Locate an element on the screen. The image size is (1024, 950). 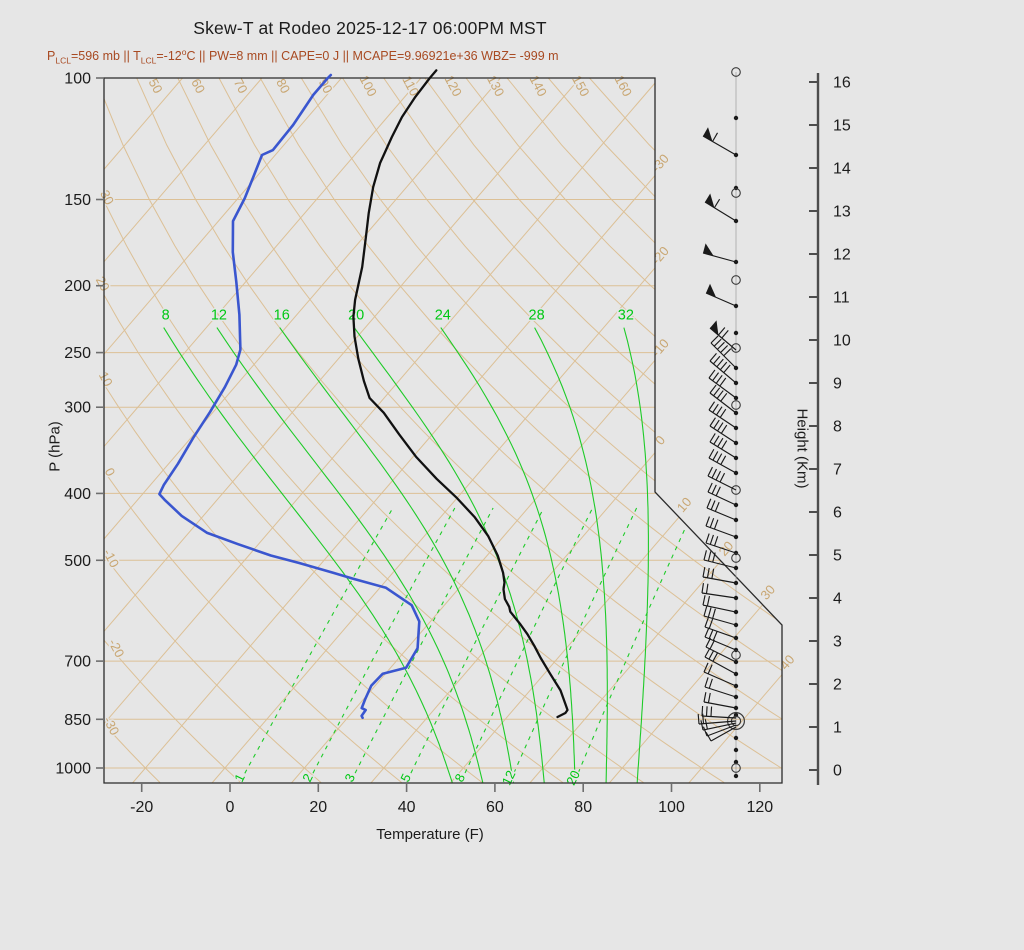
svg-text: 1000 is located at coordinates (73, 769).